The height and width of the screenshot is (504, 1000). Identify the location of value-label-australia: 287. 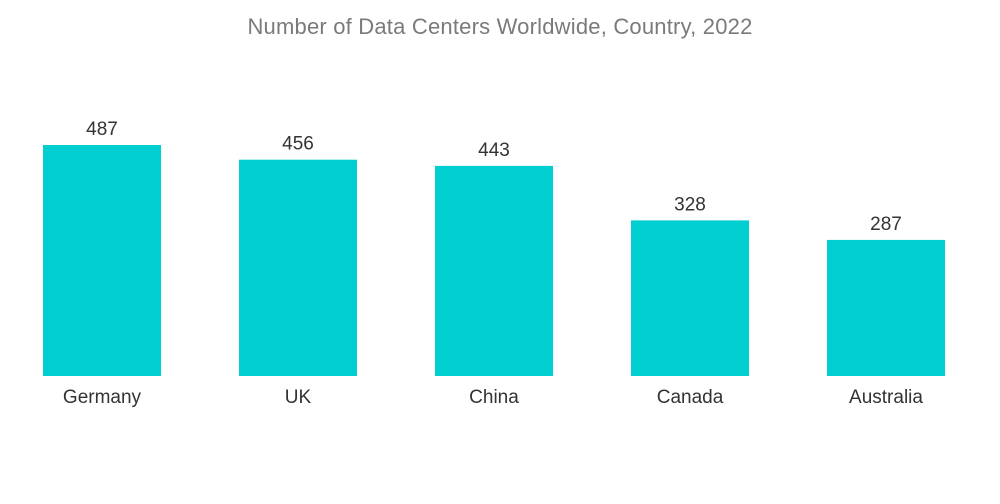
(886, 224).